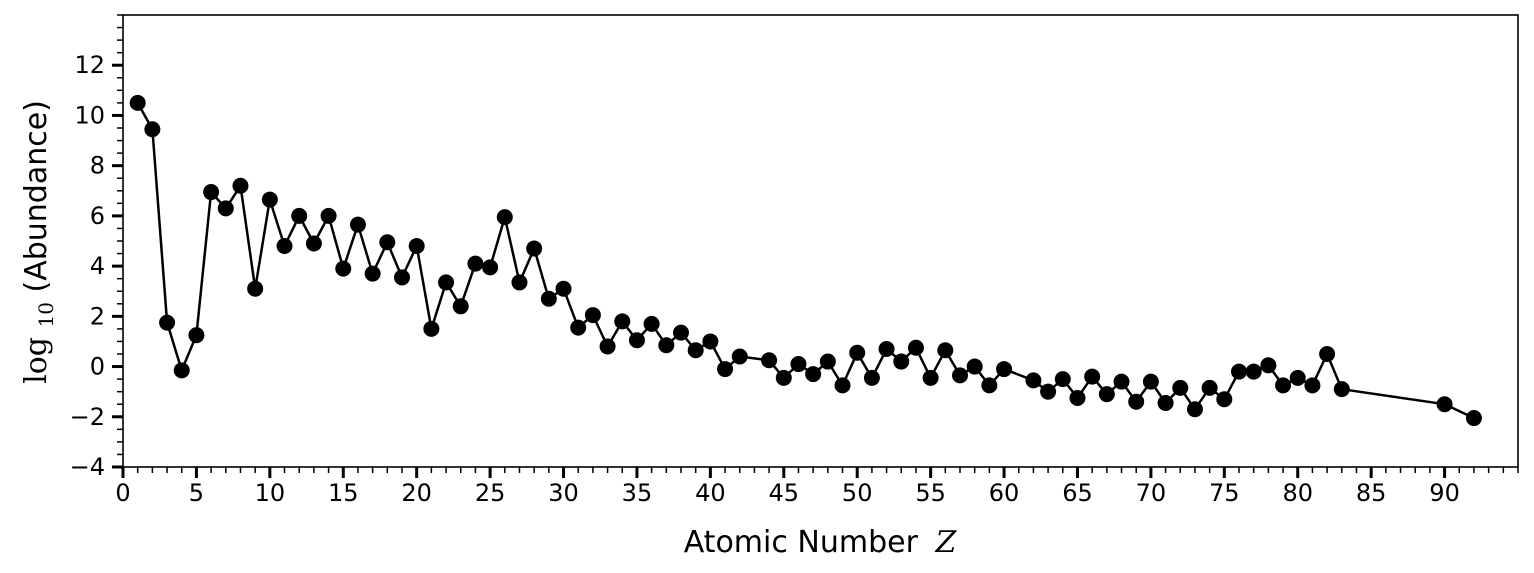 This screenshot has width=1534, height=573. What do you see at coordinates (46, 314) in the screenshot?
I see `y-axis-label-subscript: 10` at bounding box center [46, 314].